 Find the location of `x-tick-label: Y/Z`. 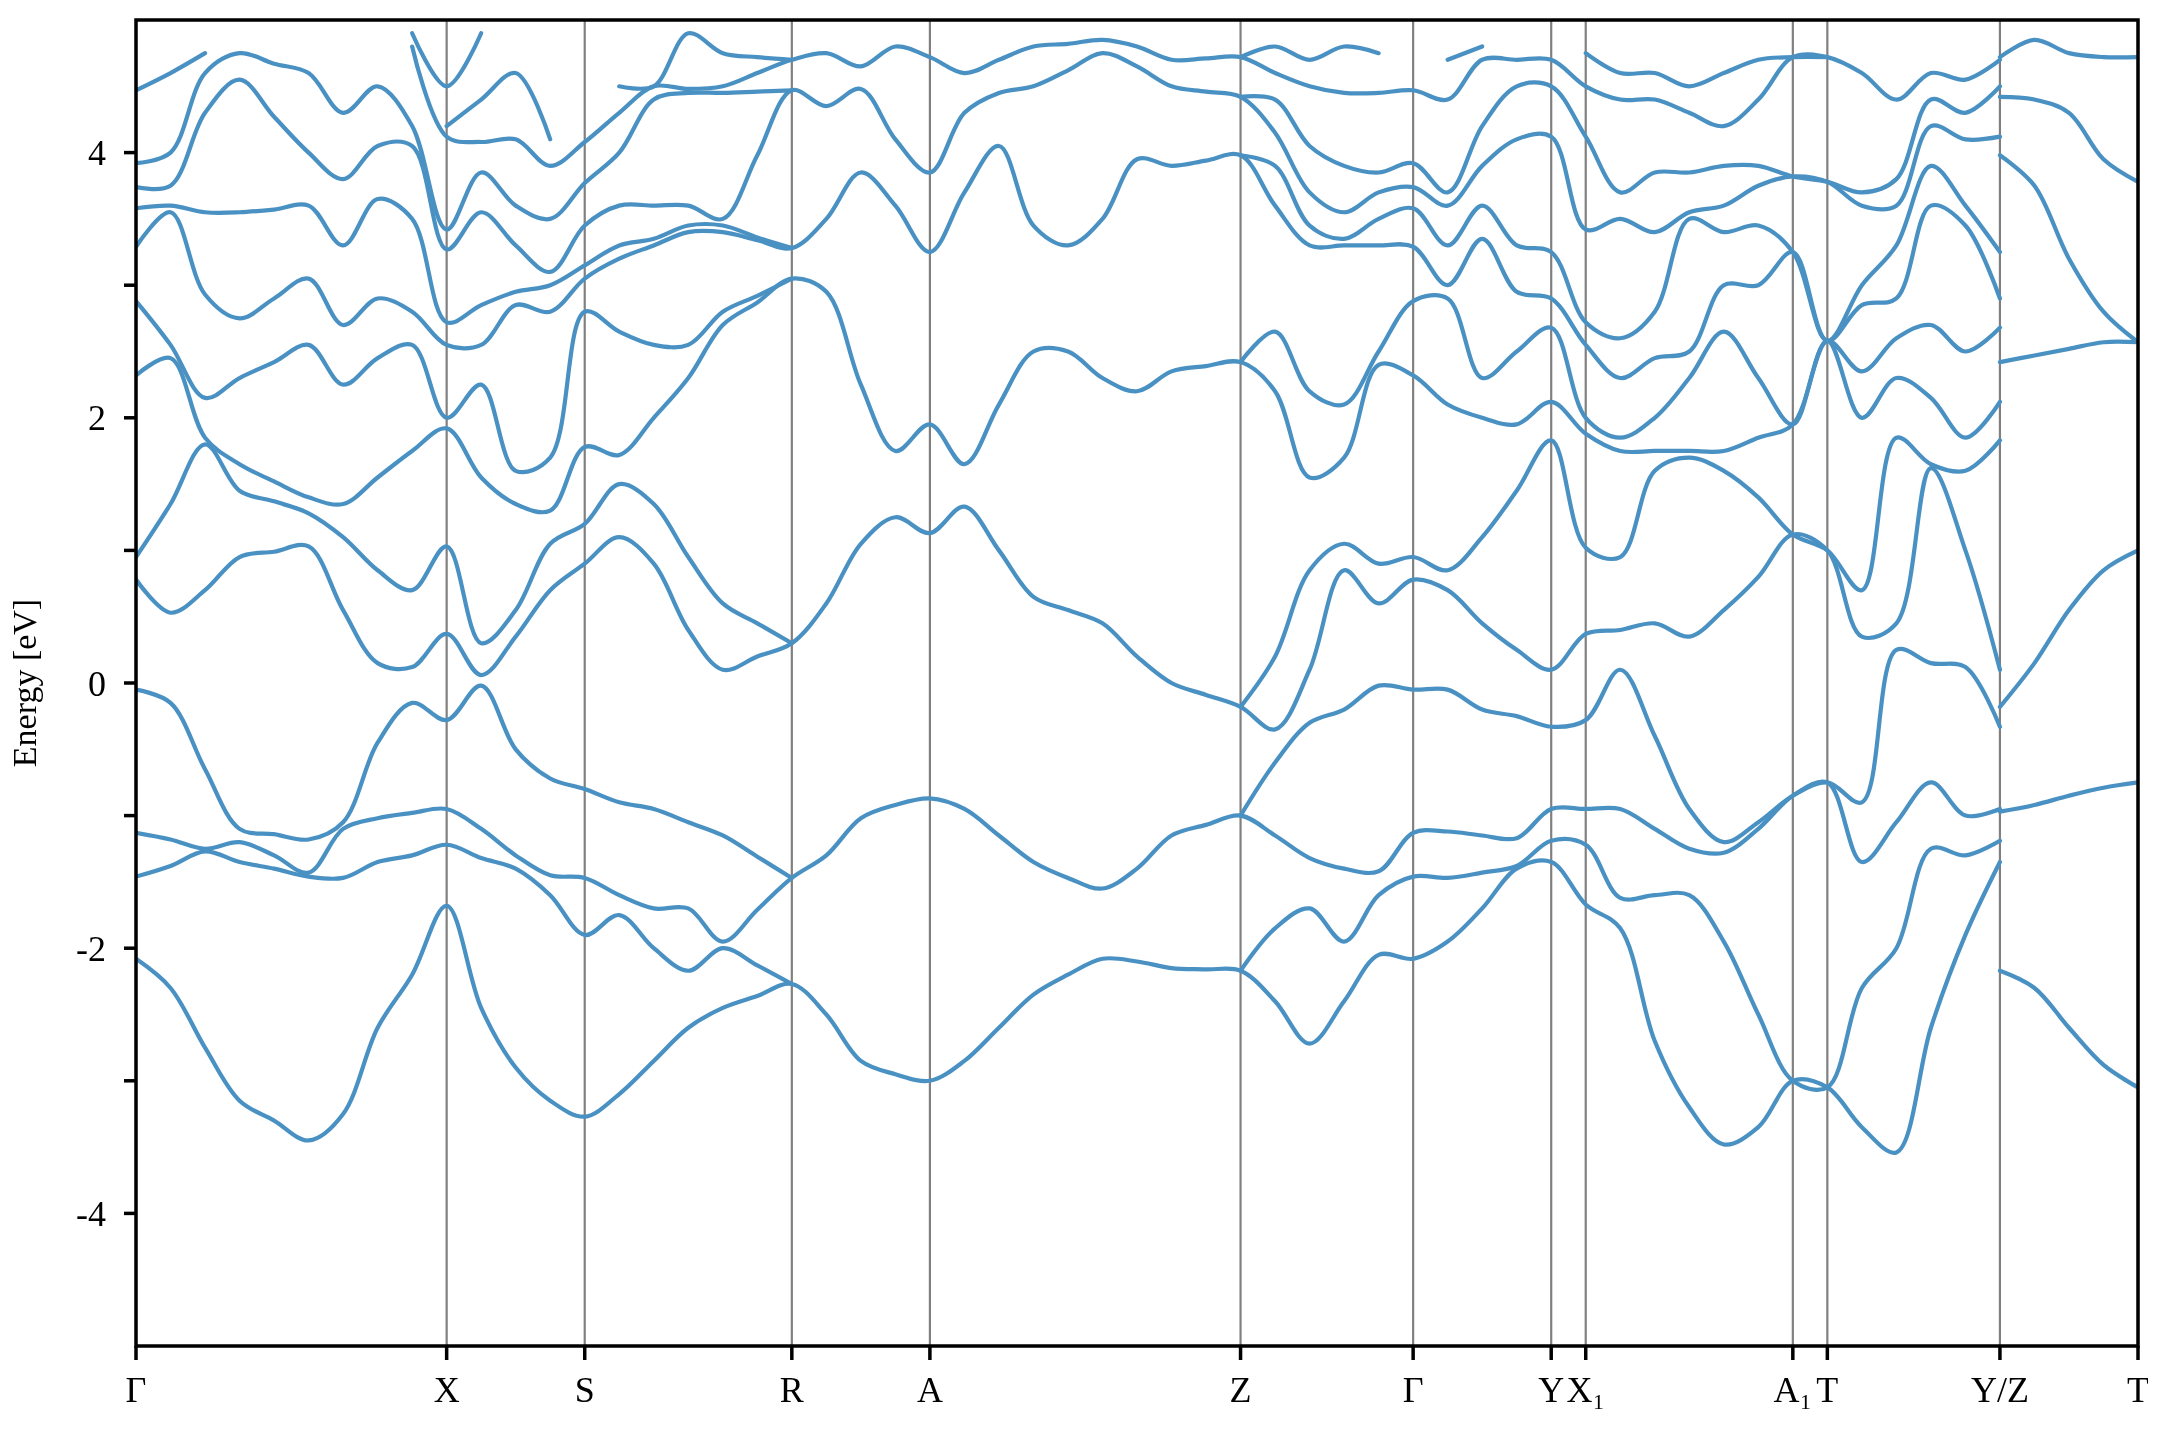

x-tick-label: Y/Z is located at coordinates (1999, 1390).